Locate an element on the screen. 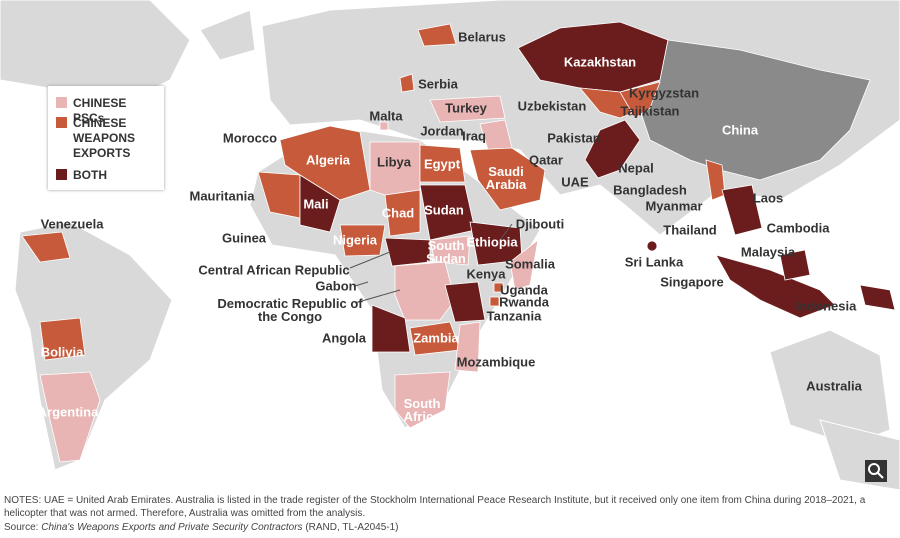 Image resolution: width=900 pixels, height=538 pixels. legend-item: BOTH is located at coordinates (104, 175).